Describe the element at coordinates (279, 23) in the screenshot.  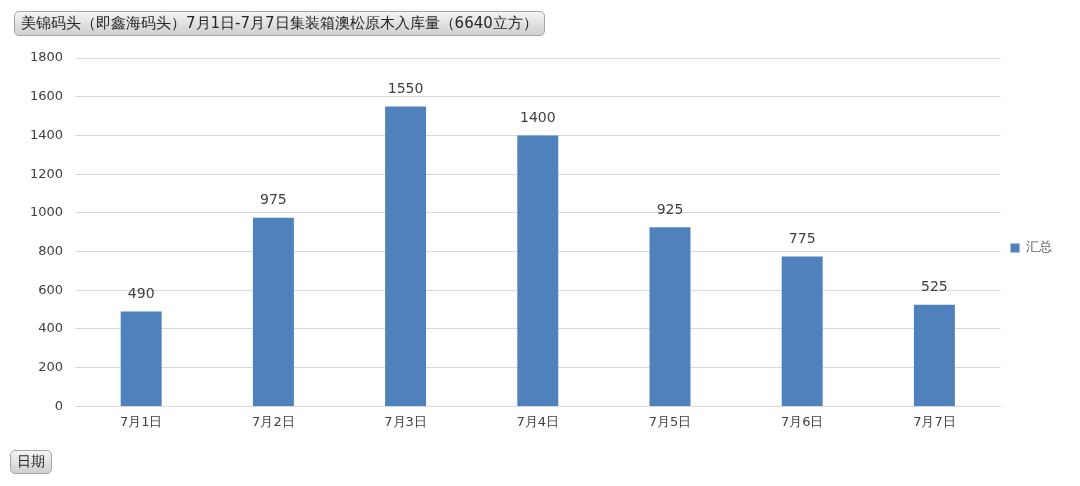
I see `chart-title: 美锦码头（即鑫海码头）7月1日-7月7日集装箱澳松原木入库量（6640立方）` at that location.